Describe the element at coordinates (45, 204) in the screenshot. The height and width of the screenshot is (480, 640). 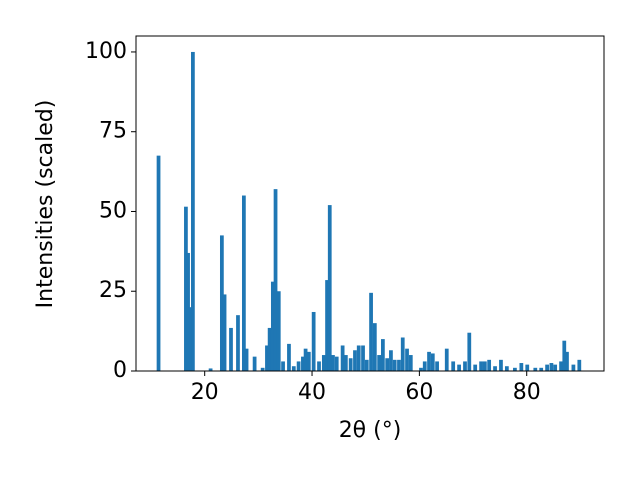
I see `y-axis-label: Intensities (scaled)` at that location.